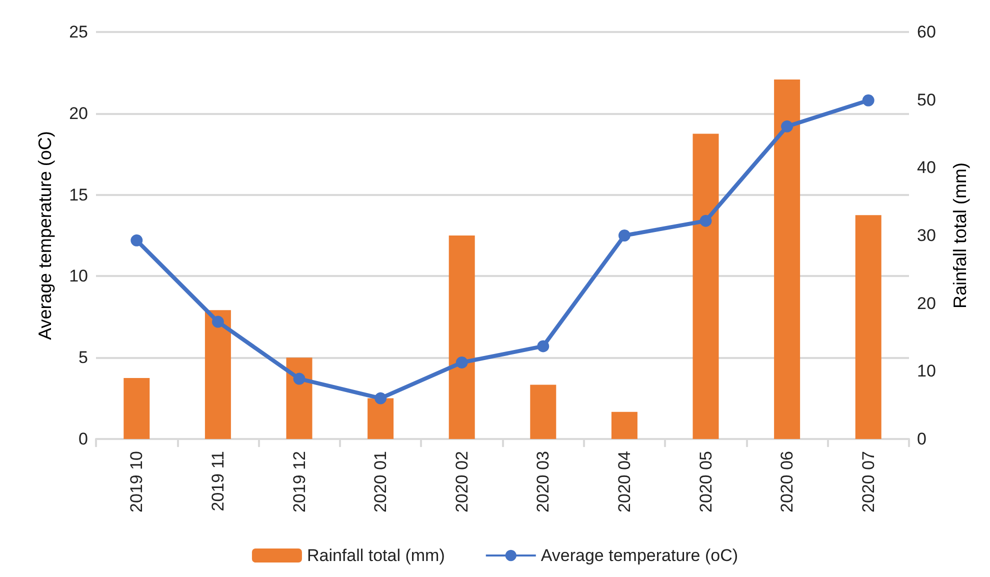 Image resolution: width=990 pixels, height=577 pixels. I want to click on y-axis-title: Average temperature (oC), so click(45, 235).